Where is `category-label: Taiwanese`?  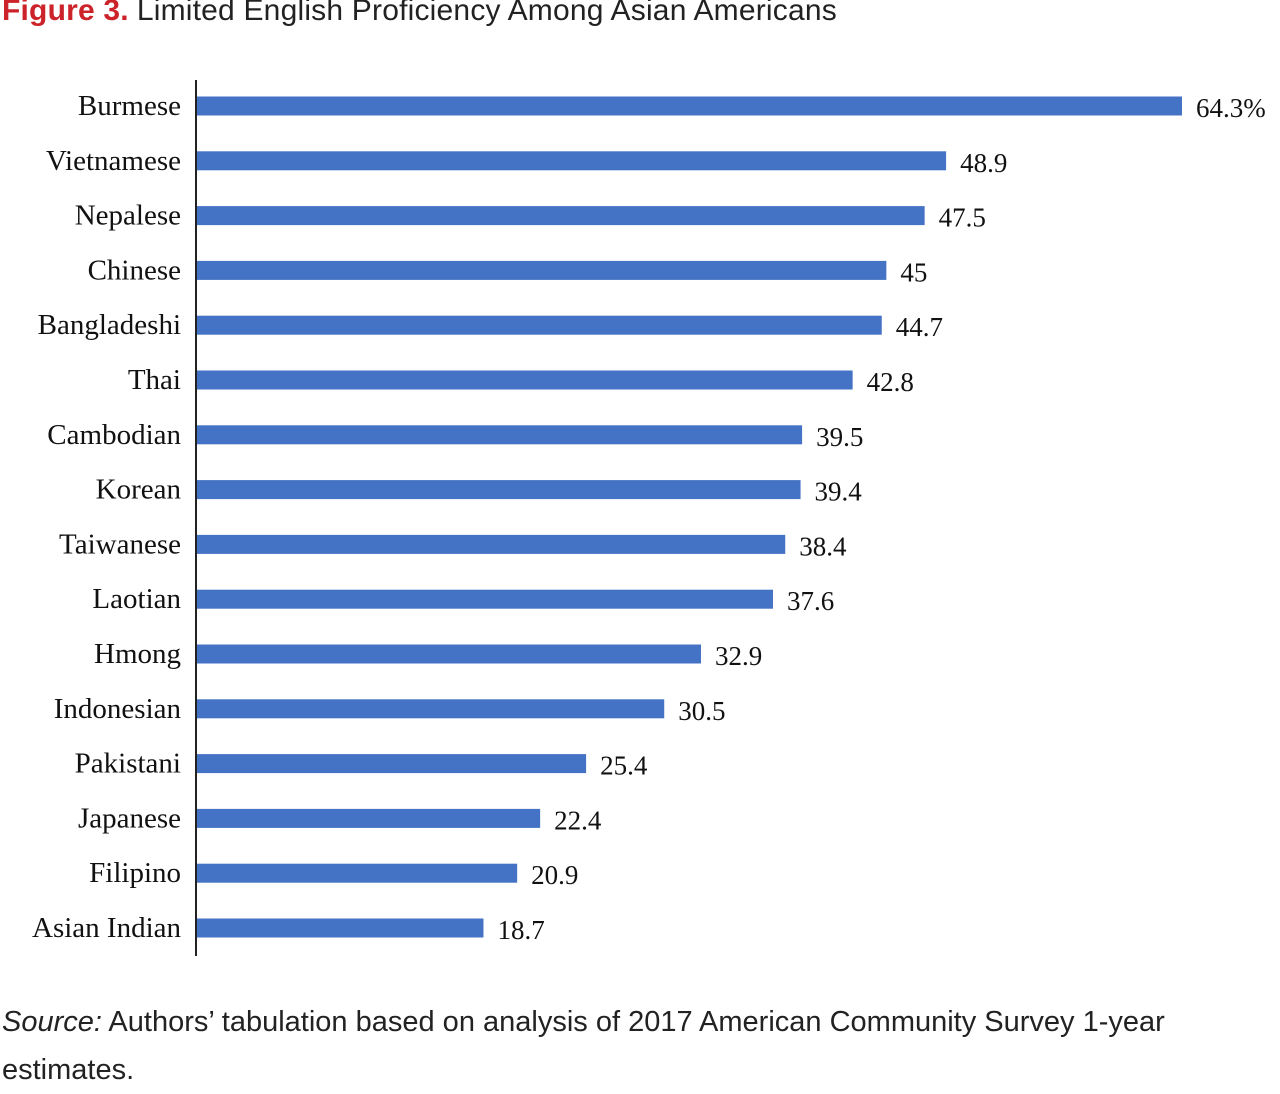
category-label: Taiwanese is located at coordinates (120, 544).